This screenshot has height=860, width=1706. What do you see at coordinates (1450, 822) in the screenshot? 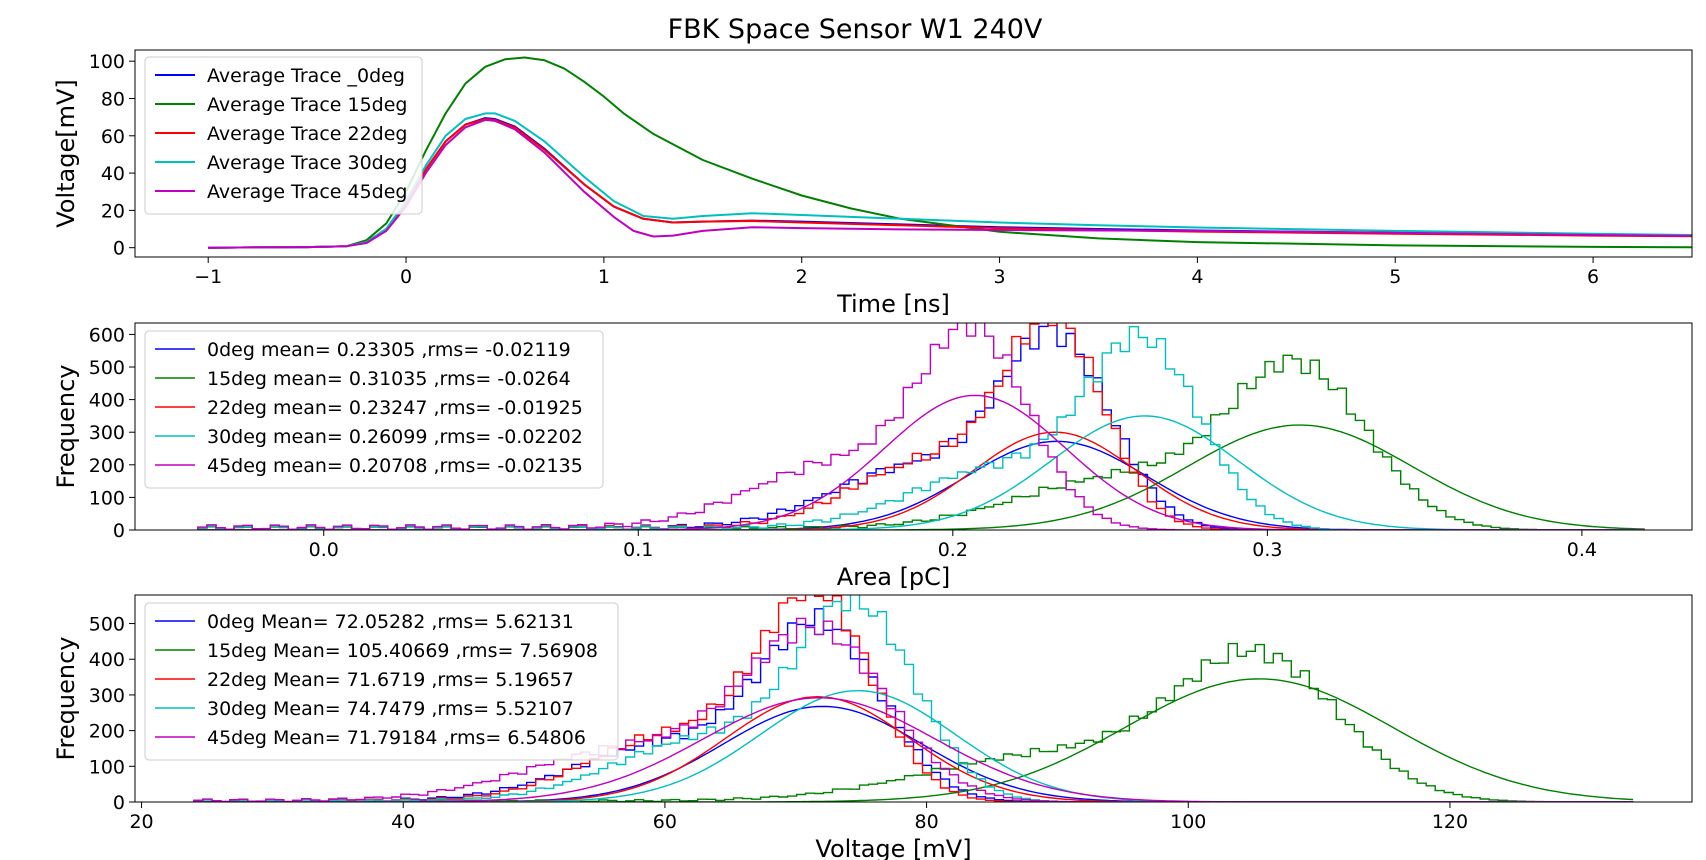
I see `x-tick-label: 120` at bounding box center [1450, 822].